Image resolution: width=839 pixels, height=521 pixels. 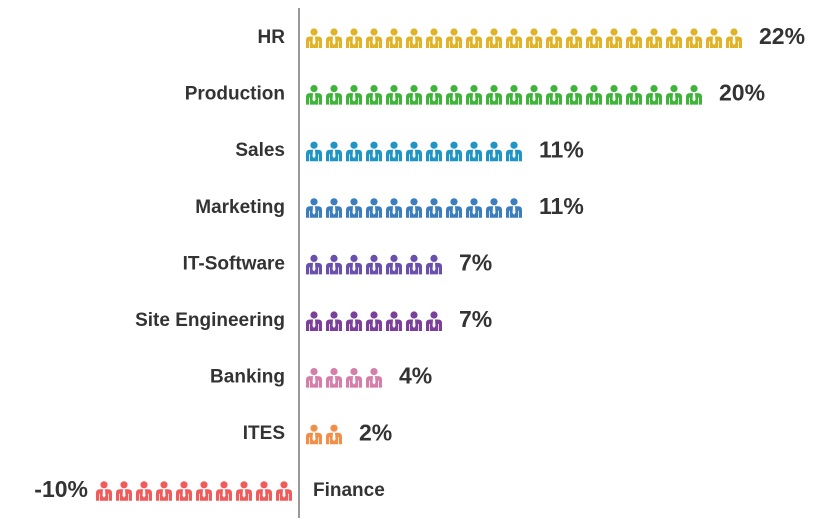 I want to click on category-label: Finance, so click(x=349, y=490).